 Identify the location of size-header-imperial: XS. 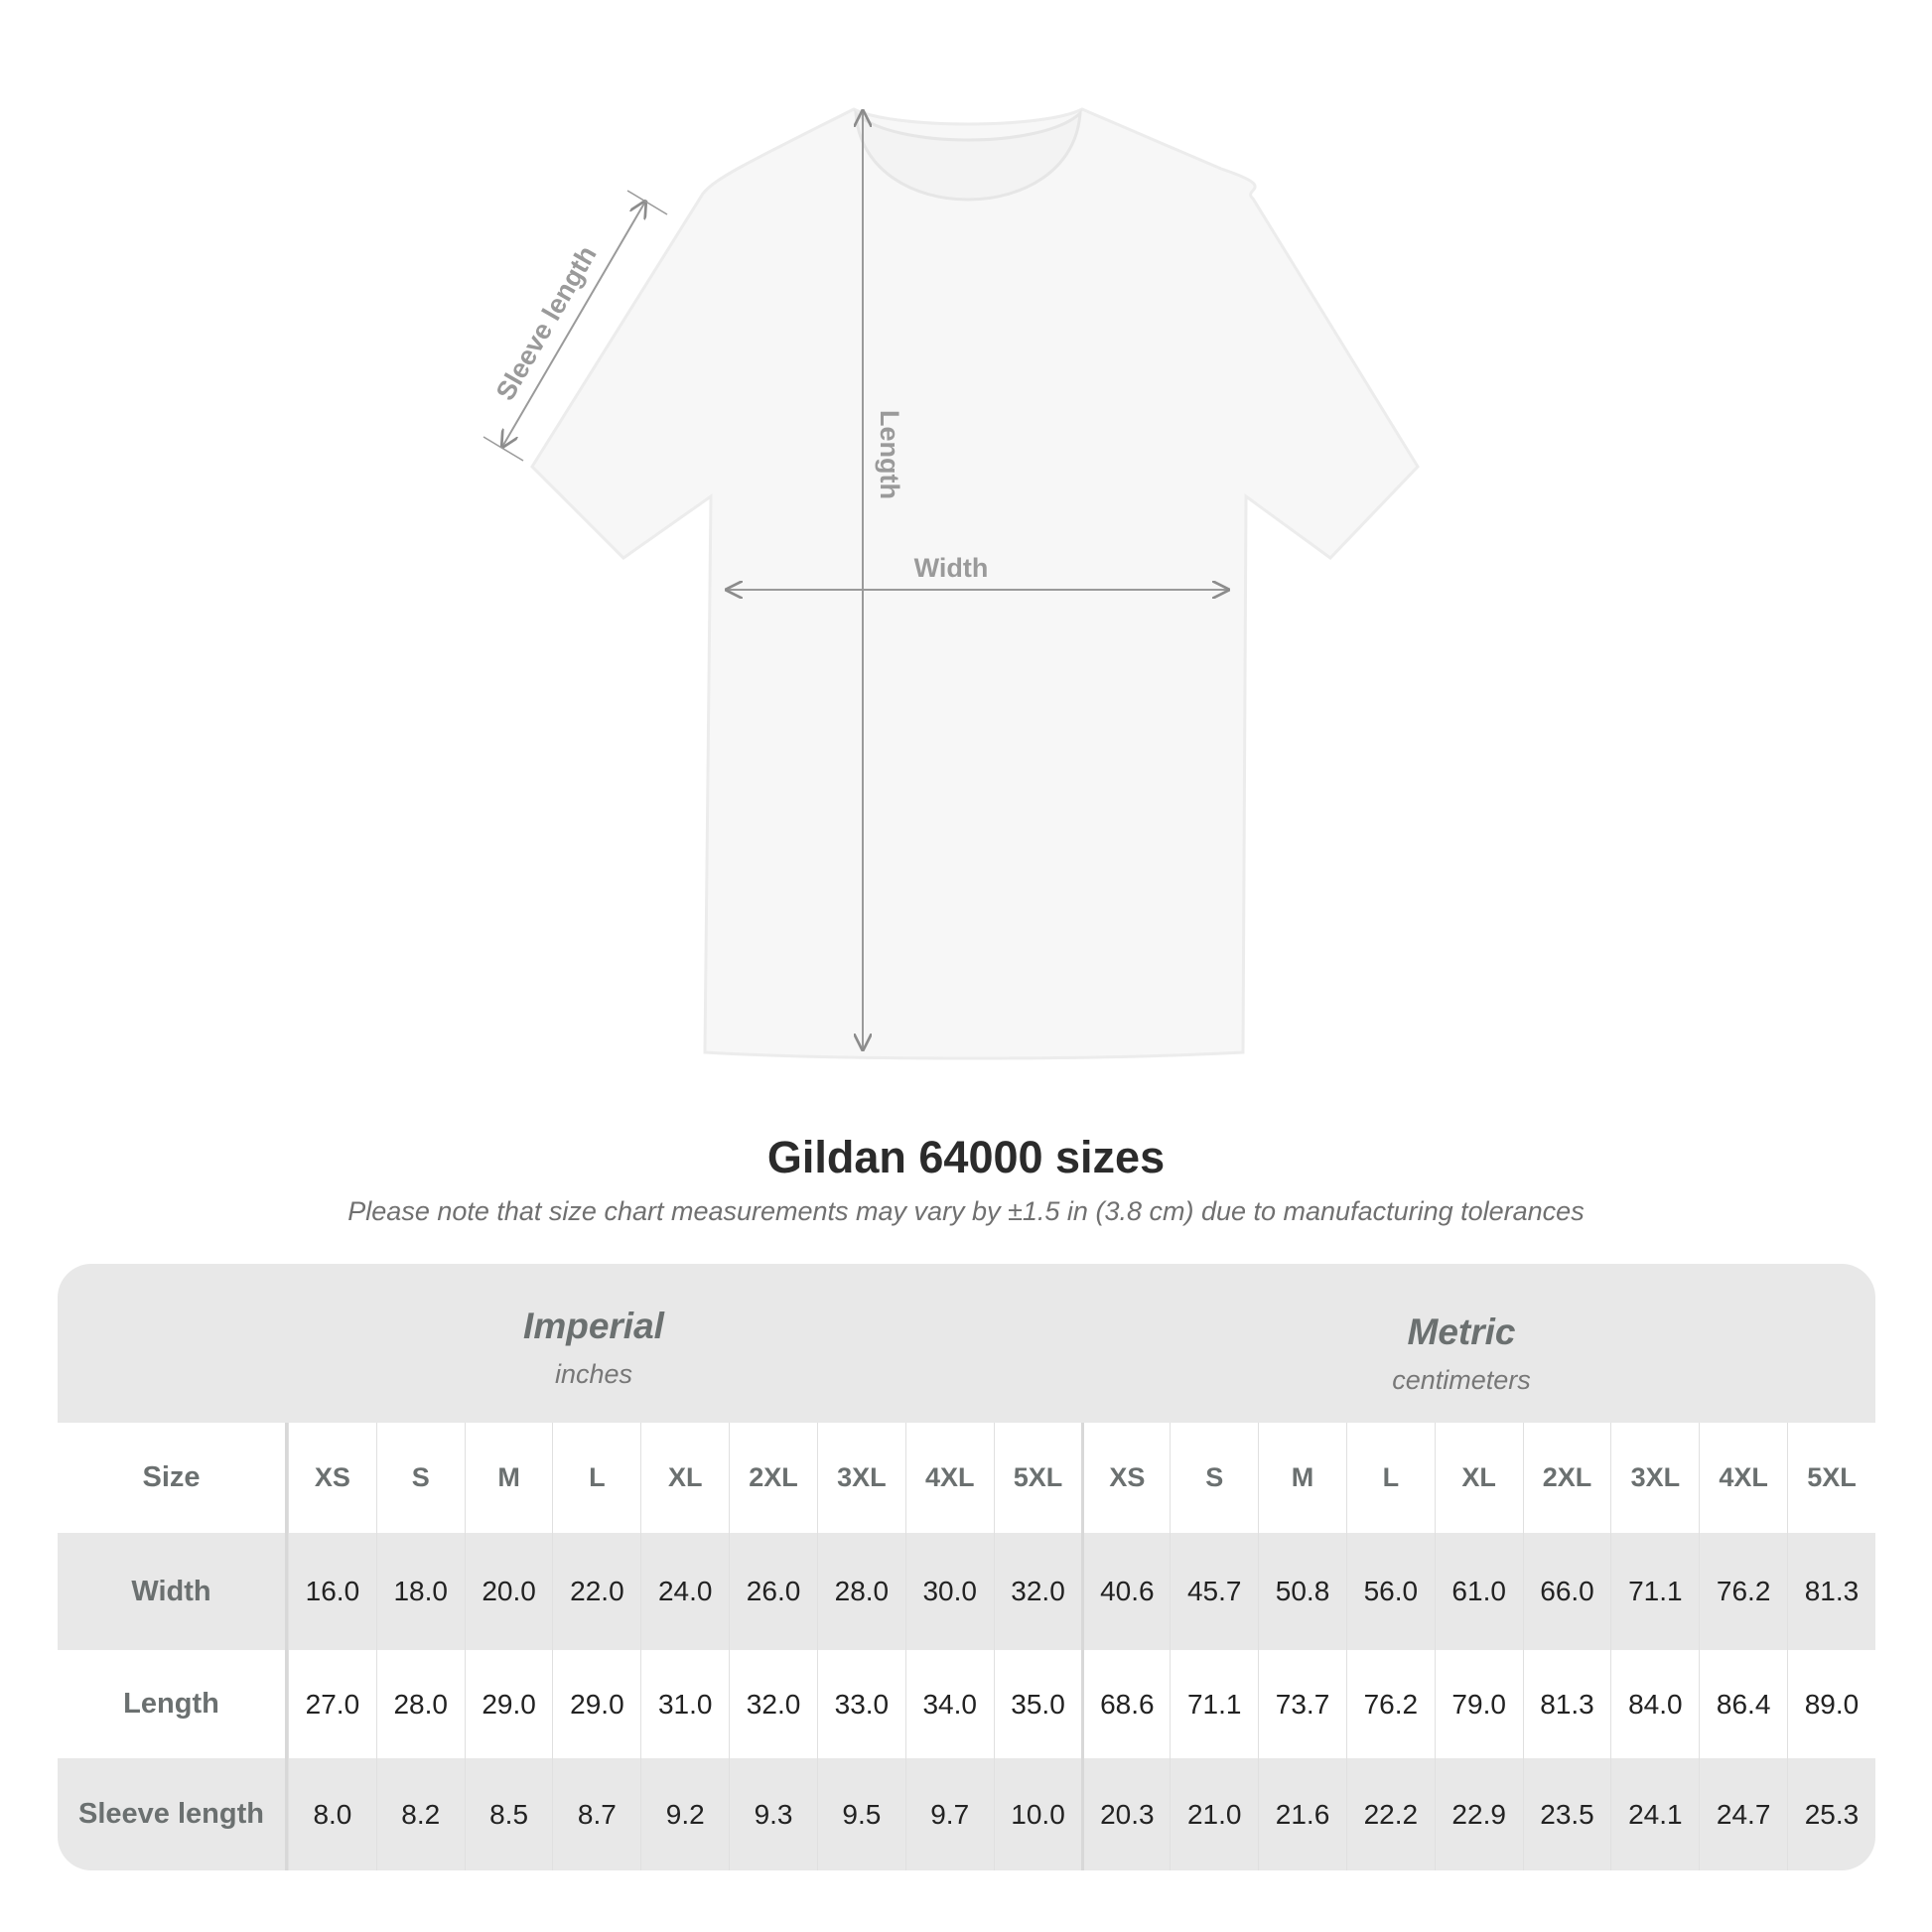
(332, 1478).